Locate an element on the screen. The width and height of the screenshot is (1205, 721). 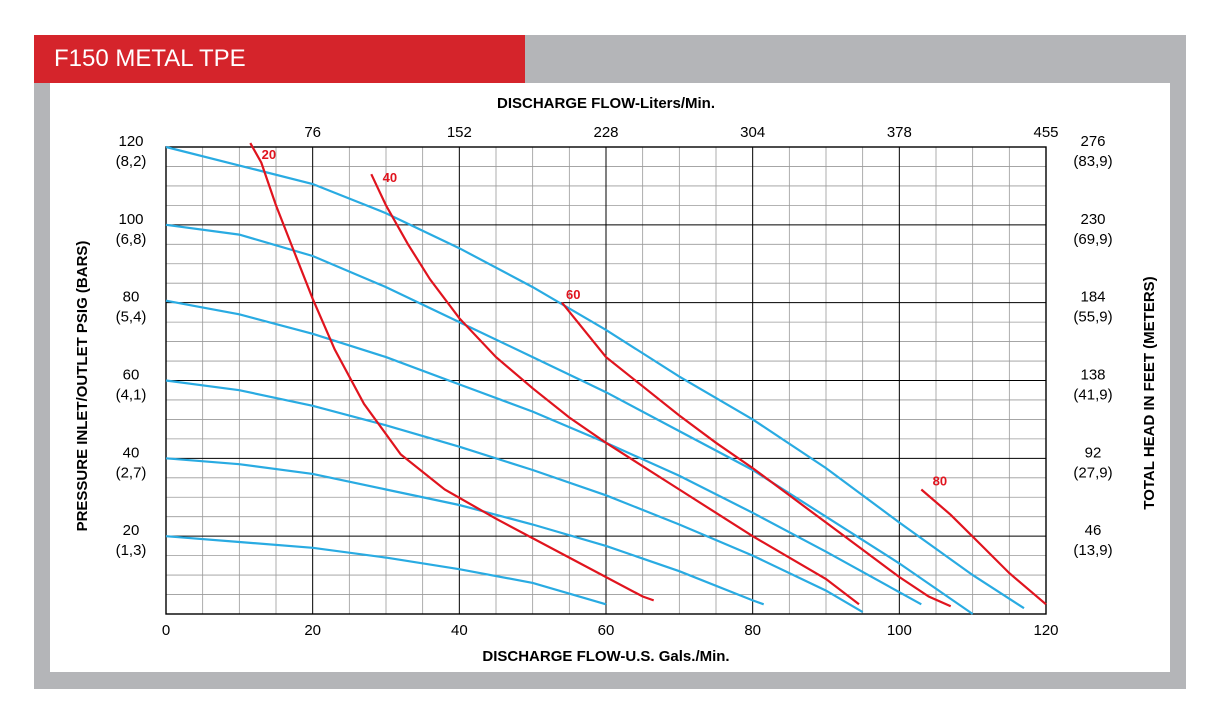
chart-title: F150 METAL TPE is located at coordinates (150, 58).